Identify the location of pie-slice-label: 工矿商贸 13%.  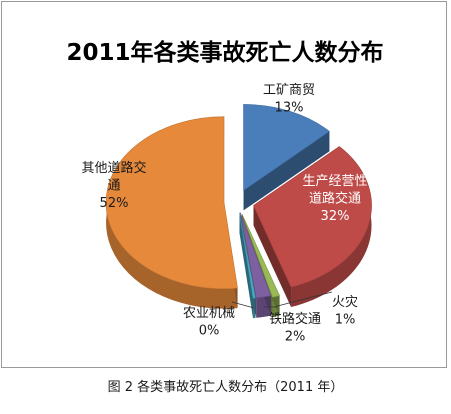
(289, 99).